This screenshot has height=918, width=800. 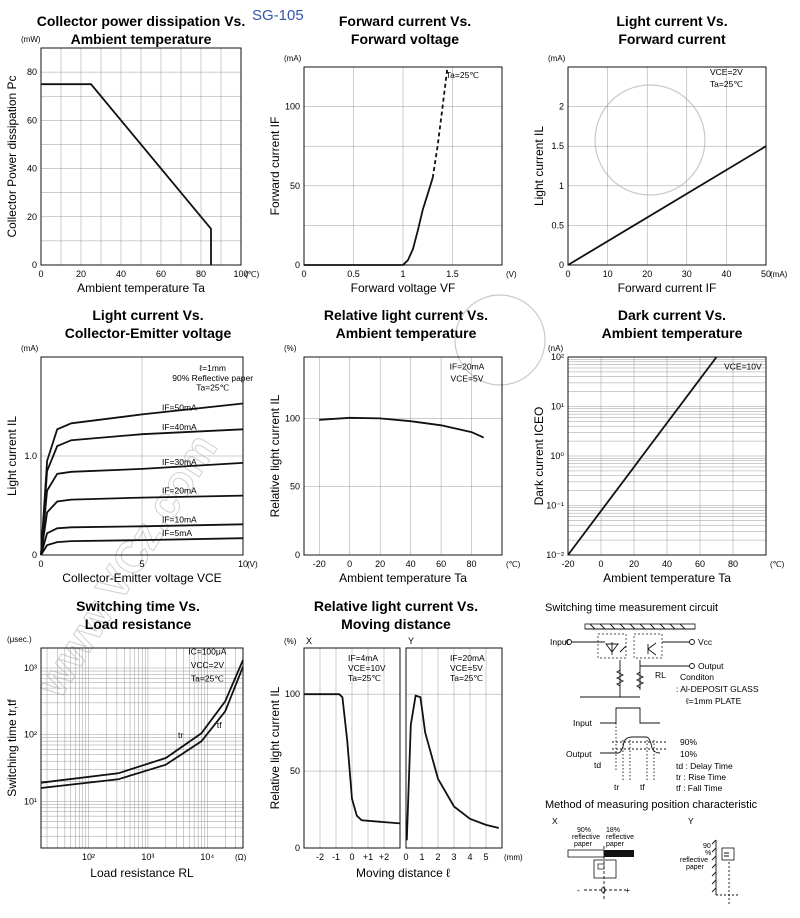 I want to click on circuit-output-label: Output, so click(x=711, y=666).